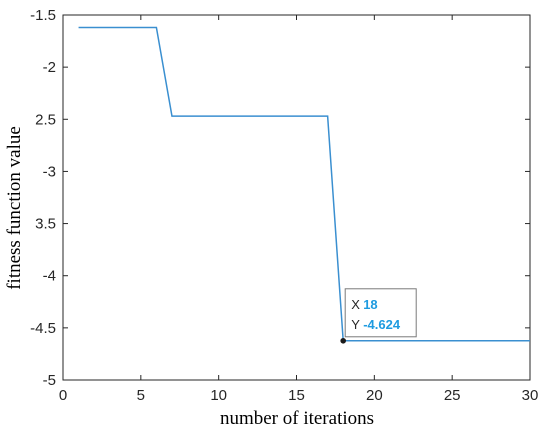 The height and width of the screenshot is (432, 550). Describe the element at coordinates (43, 15) in the screenshot. I see `y-tick-label: -1.5` at that location.